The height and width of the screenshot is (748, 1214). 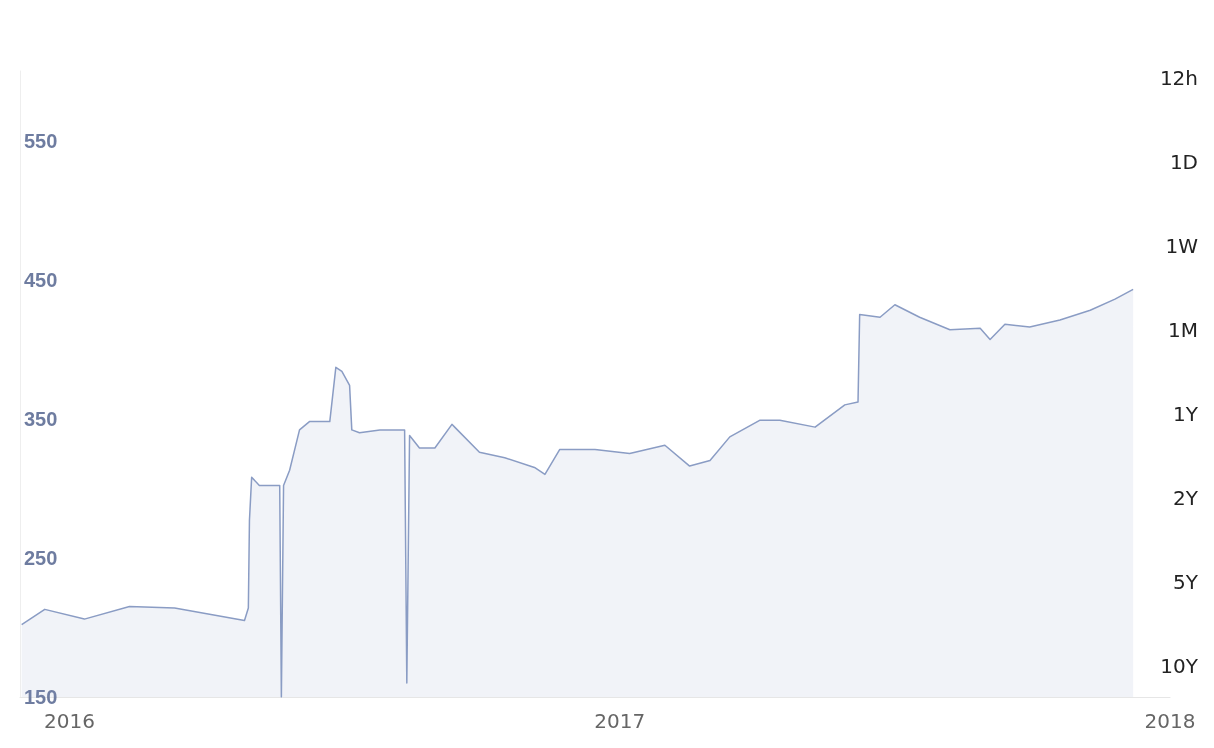 I want to click on x-tick-label: 2017, so click(x=620, y=721).